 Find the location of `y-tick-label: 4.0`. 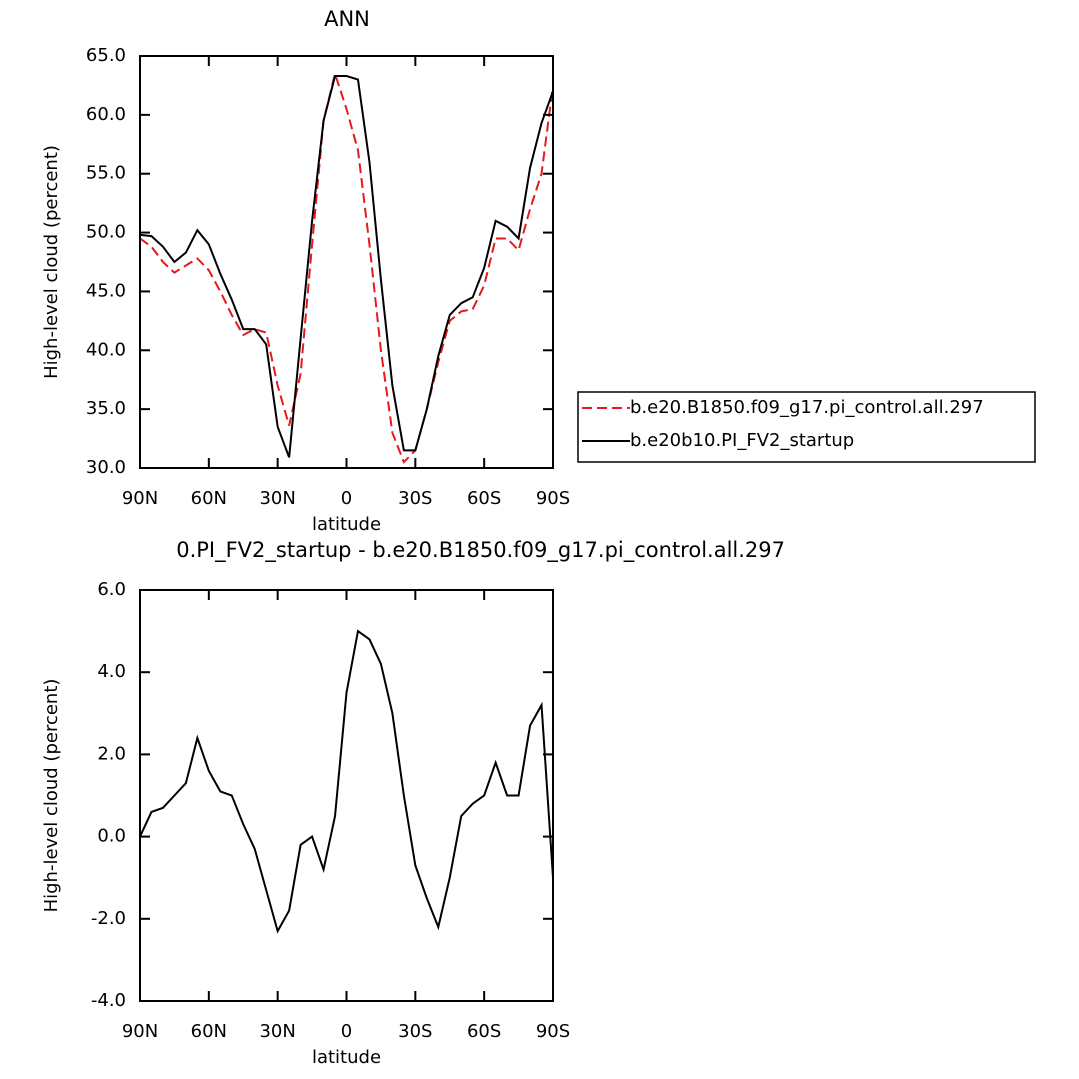

y-tick-label: 4.0 is located at coordinates (111, 671).